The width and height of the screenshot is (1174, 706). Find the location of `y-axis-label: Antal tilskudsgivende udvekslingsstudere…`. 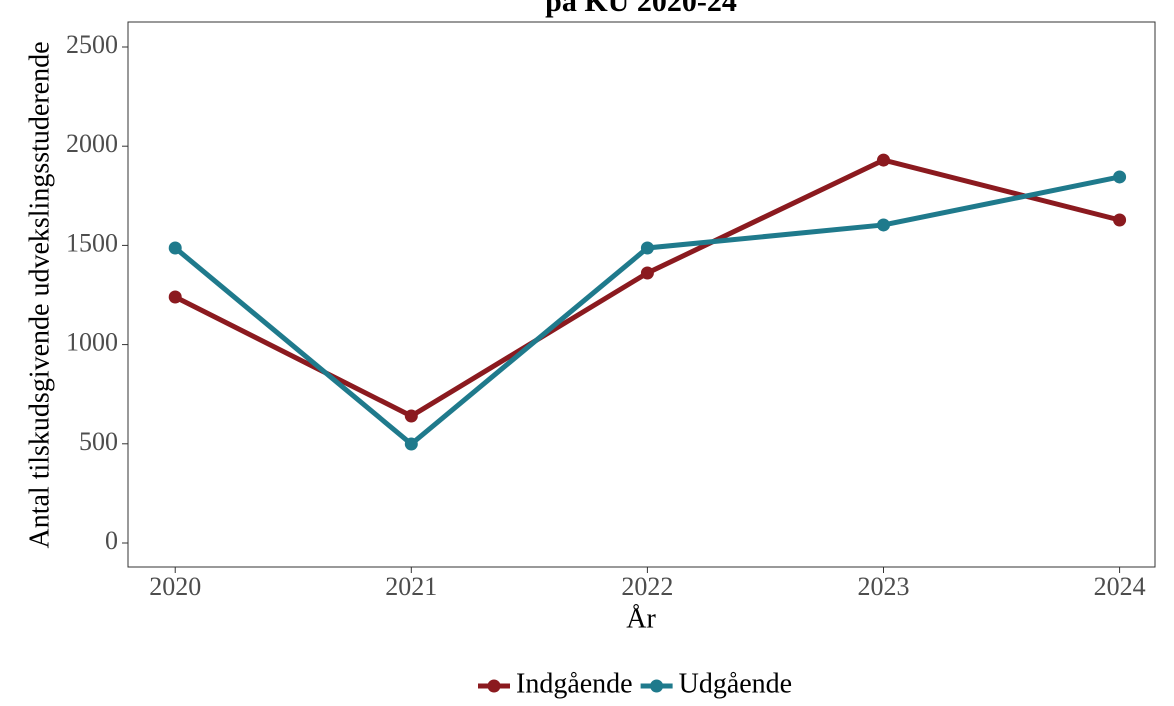

y-axis-label: Antal tilskudsgivende udvekslingsstudere… is located at coordinates (39, 294).